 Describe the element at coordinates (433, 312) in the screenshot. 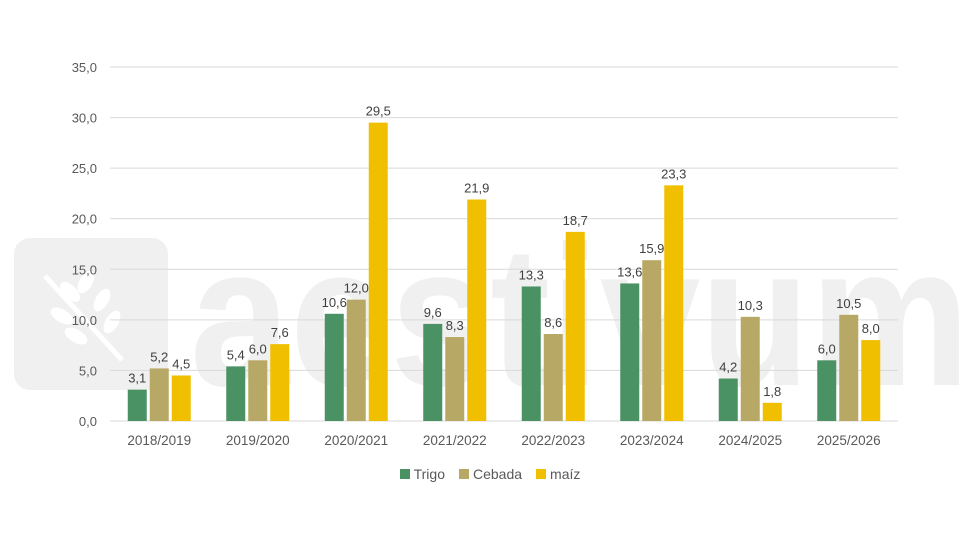

I see `data-label: 9,6` at that location.